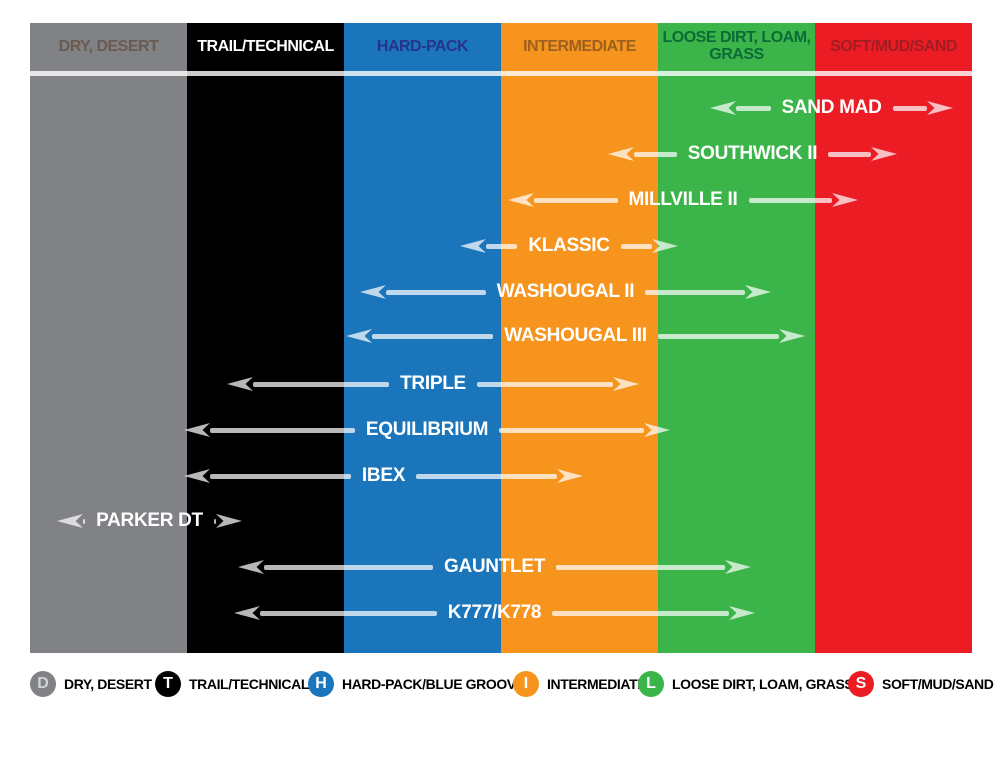  What do you see at coordinates (265, 46) in the screenshot?
I see `column-header: TRAIL/TECHNICAL` at bounding box center [265, 46].